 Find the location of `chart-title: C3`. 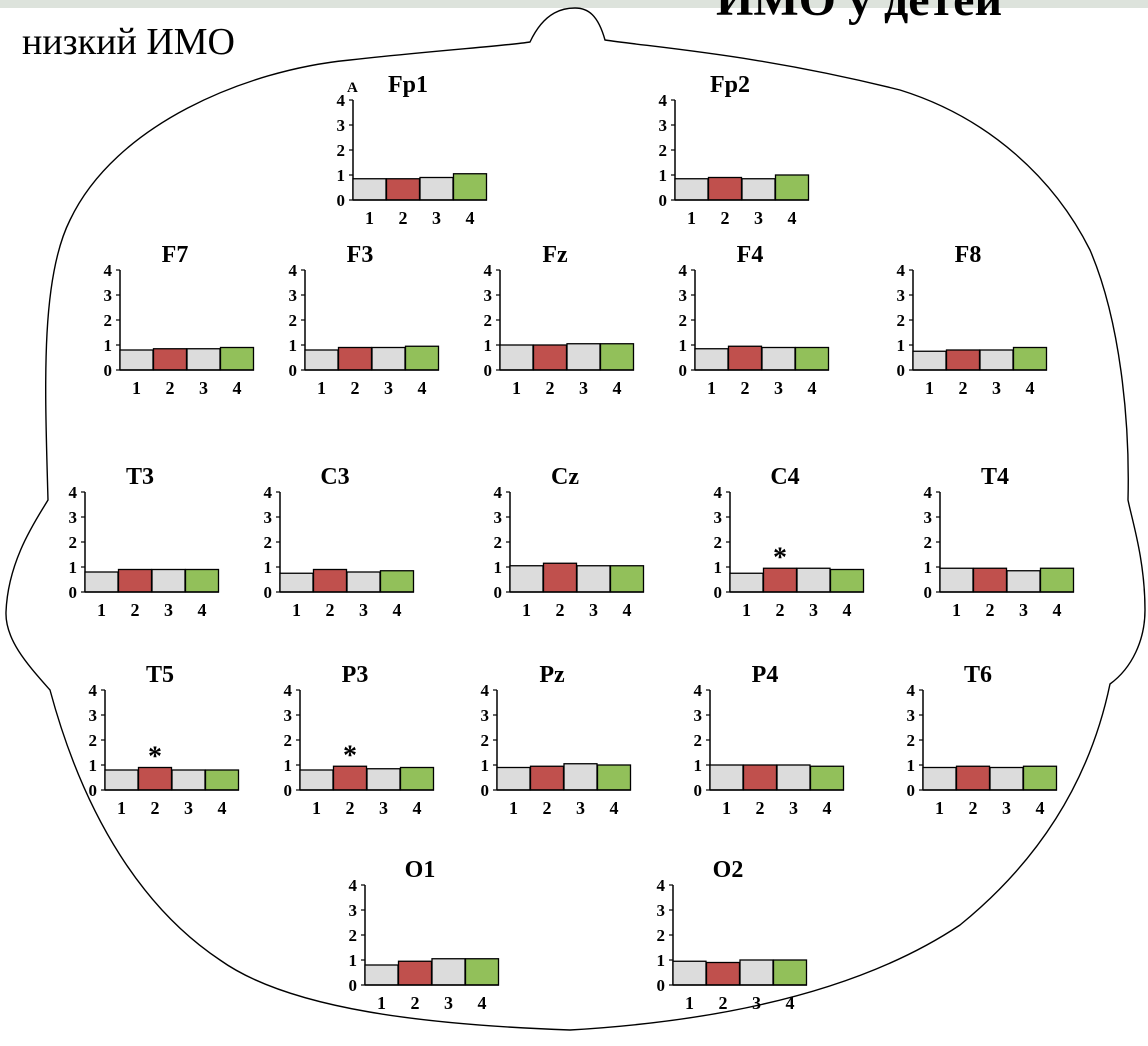

chart-title: C3 is located at coordinates (334, 477).